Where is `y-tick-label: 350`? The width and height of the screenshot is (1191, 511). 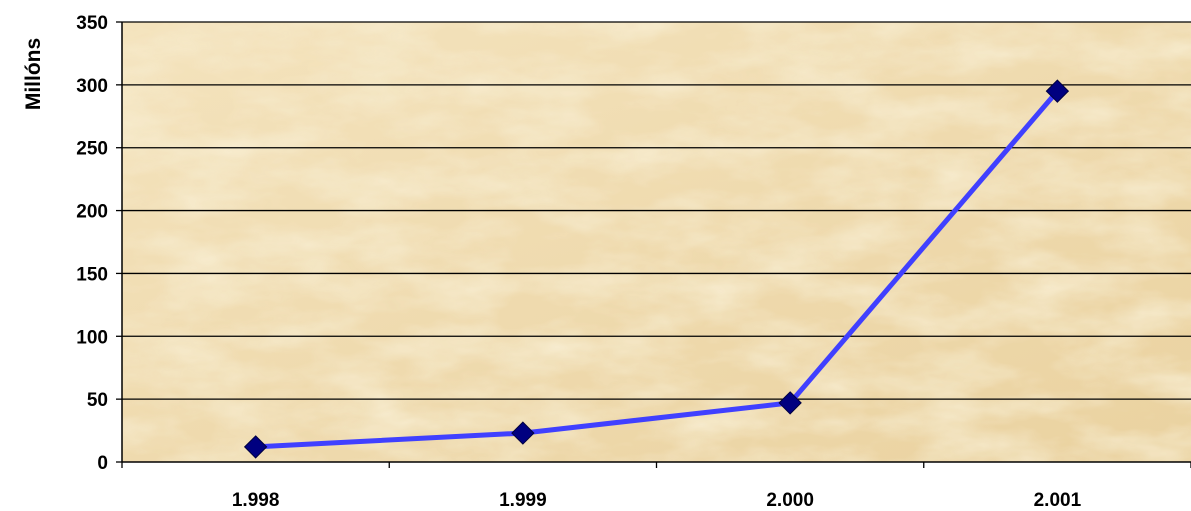
y-tick-label: 350 is located at coordinates (92, 23).